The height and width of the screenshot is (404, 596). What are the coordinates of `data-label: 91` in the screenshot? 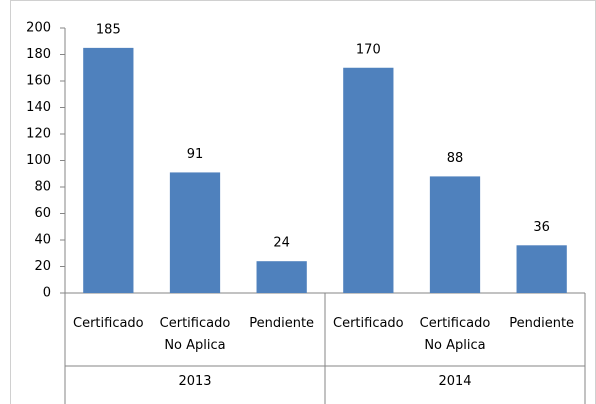 It's located at (195, 154).